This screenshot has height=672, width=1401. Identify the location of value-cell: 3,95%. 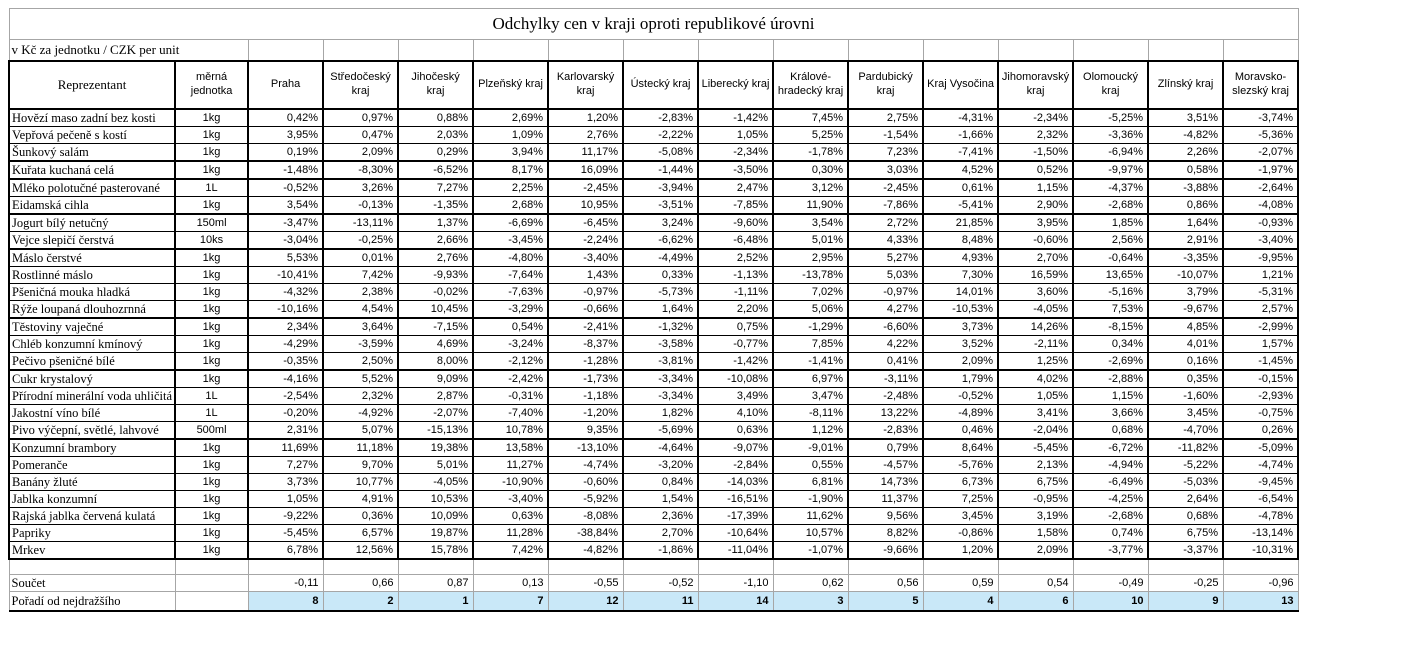
(1036, 222).